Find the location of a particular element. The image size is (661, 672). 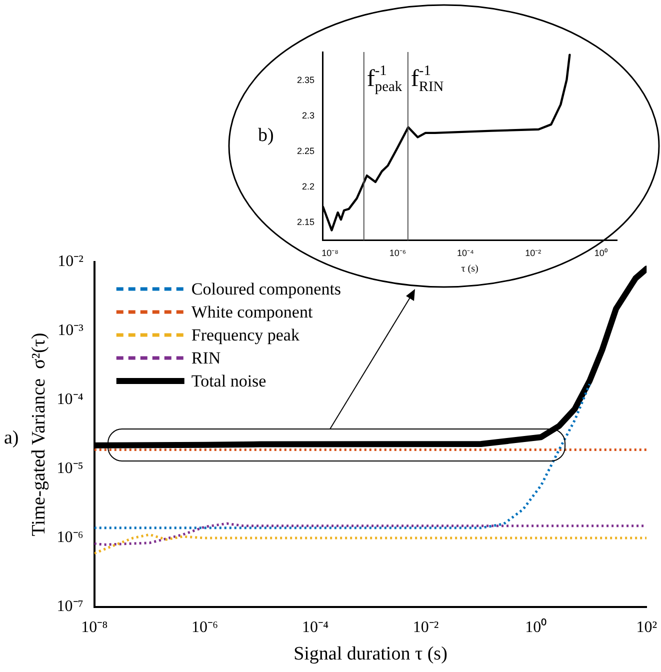

y-tick-label: 2.3 is located at coordinates (308, 115).